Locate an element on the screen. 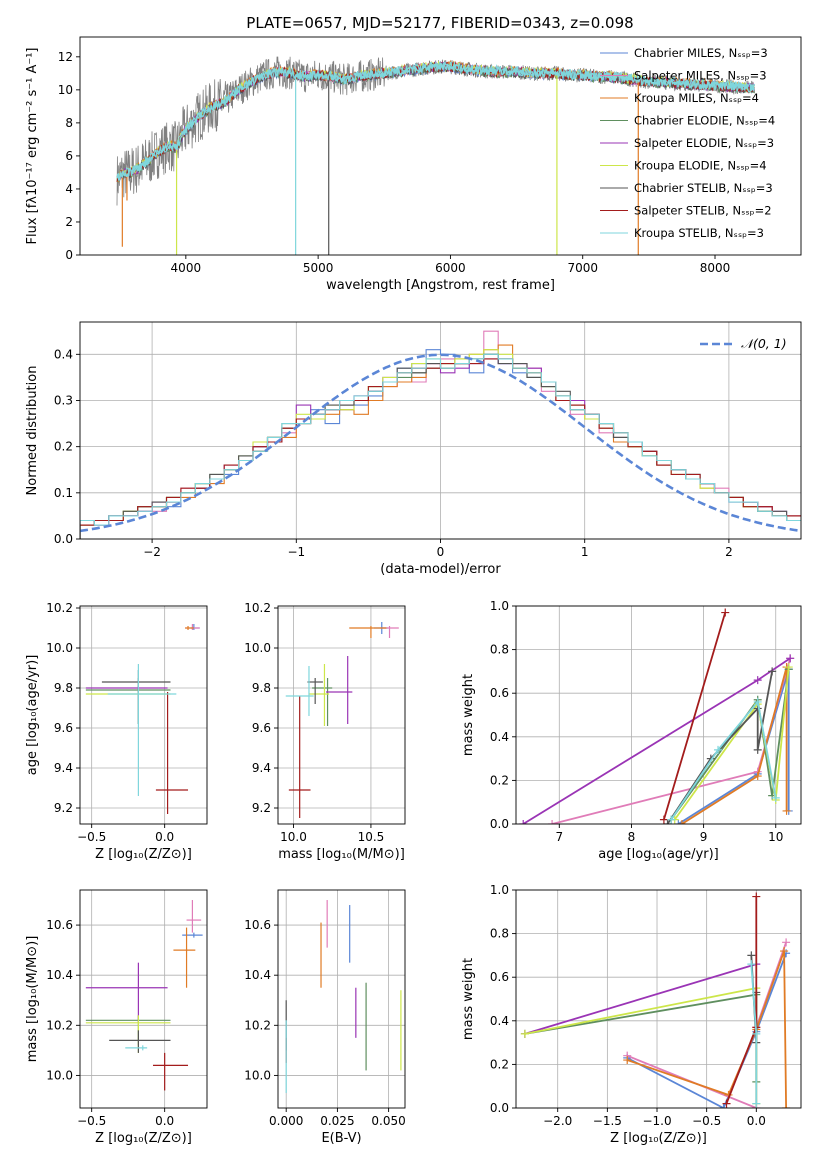 The image size is (819, 1170). y-axis-label: age [log₁₀(age/yr)] is located at coordinates (32, 715).